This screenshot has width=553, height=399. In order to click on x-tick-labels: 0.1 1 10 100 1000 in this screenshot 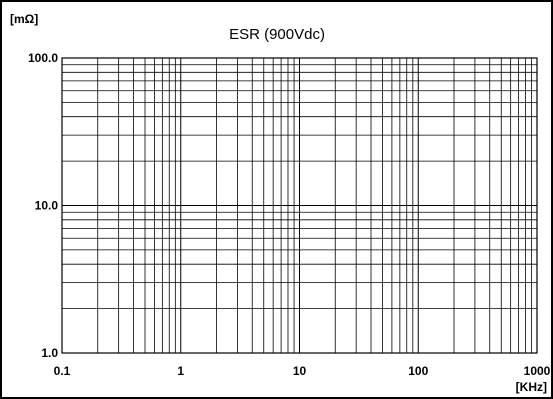, I will do `click(302, 371)`.